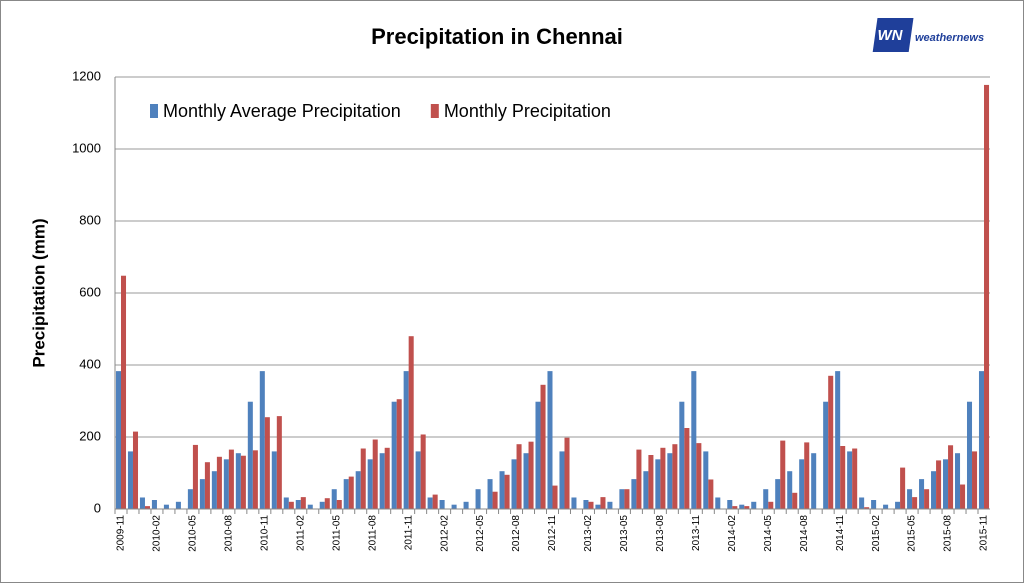 Image resolution: width=1024 pixels, height=583 pixels. Describe the element at coordinates (97, 507) in the screenshot. I see `y-tick-label: 0` at that location.